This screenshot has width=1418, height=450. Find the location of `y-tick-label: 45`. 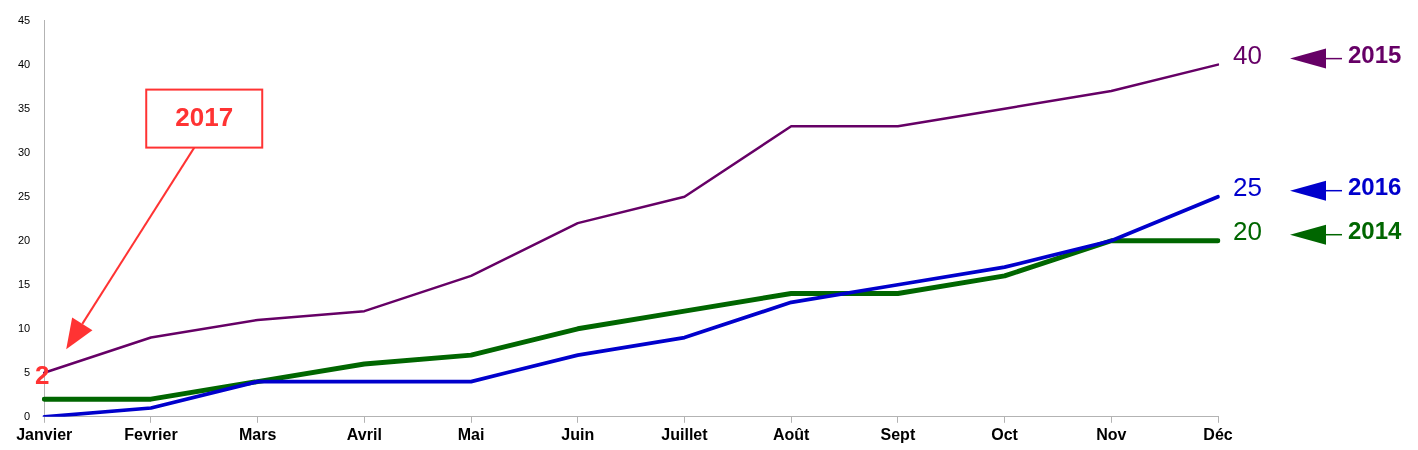

y-tick-label: 45 is located at coordinates (24, 19).